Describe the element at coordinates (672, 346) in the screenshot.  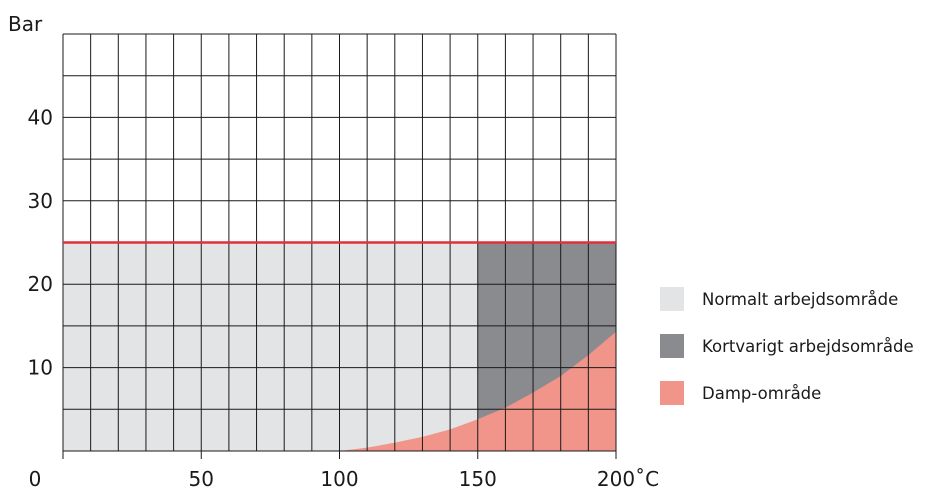
I see `legend-swatch-short-term` at that location.